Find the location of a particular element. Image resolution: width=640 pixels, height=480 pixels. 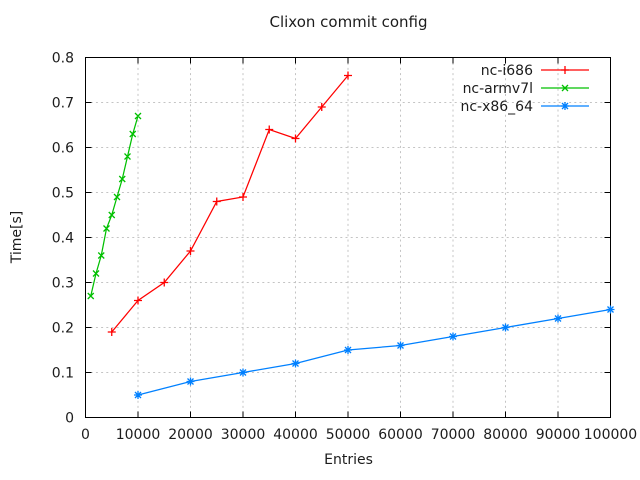

x-tick-label: 100000 is located at coordinates (610, 435).